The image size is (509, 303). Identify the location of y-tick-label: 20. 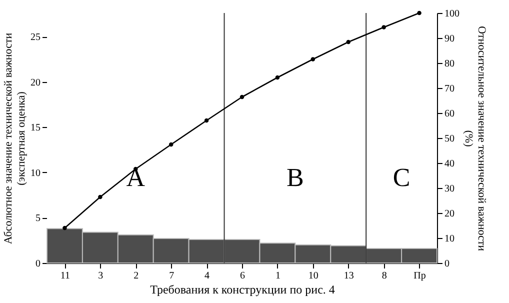
(35, 82).